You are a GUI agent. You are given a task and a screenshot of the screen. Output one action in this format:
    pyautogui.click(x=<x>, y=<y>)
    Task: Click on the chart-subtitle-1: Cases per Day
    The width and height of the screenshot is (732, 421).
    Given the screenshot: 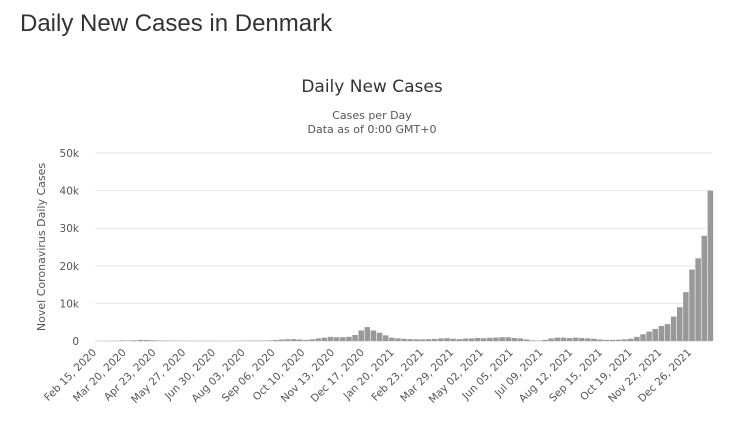 What is the action you would take?
    pyautogui.click(x=372, y=115)
    